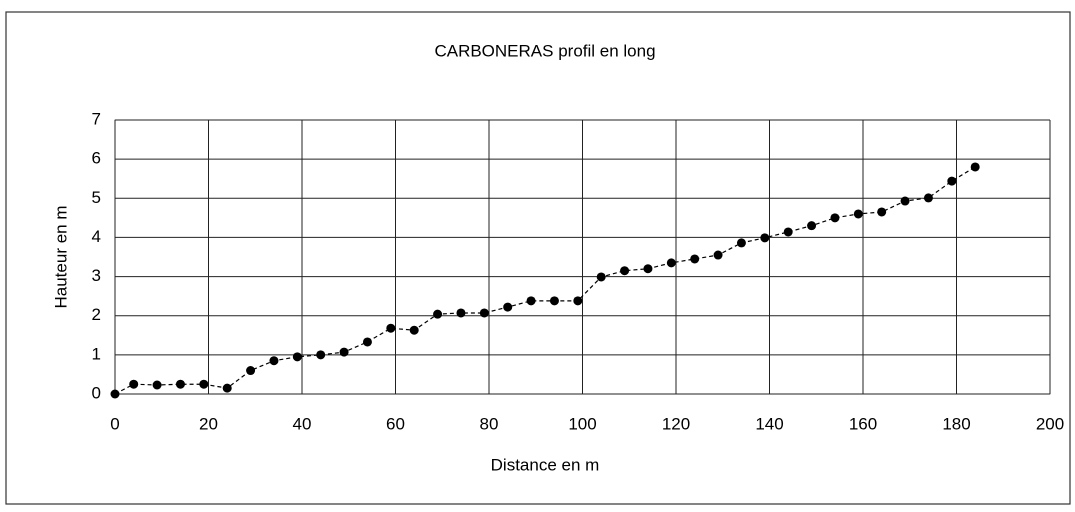 The height and width of the screenshot is (512, 1075). What do you see at coordinates (489, 423) in the screenshot?
I see `x-tick-label: 80` at bounding box center [489, 423].